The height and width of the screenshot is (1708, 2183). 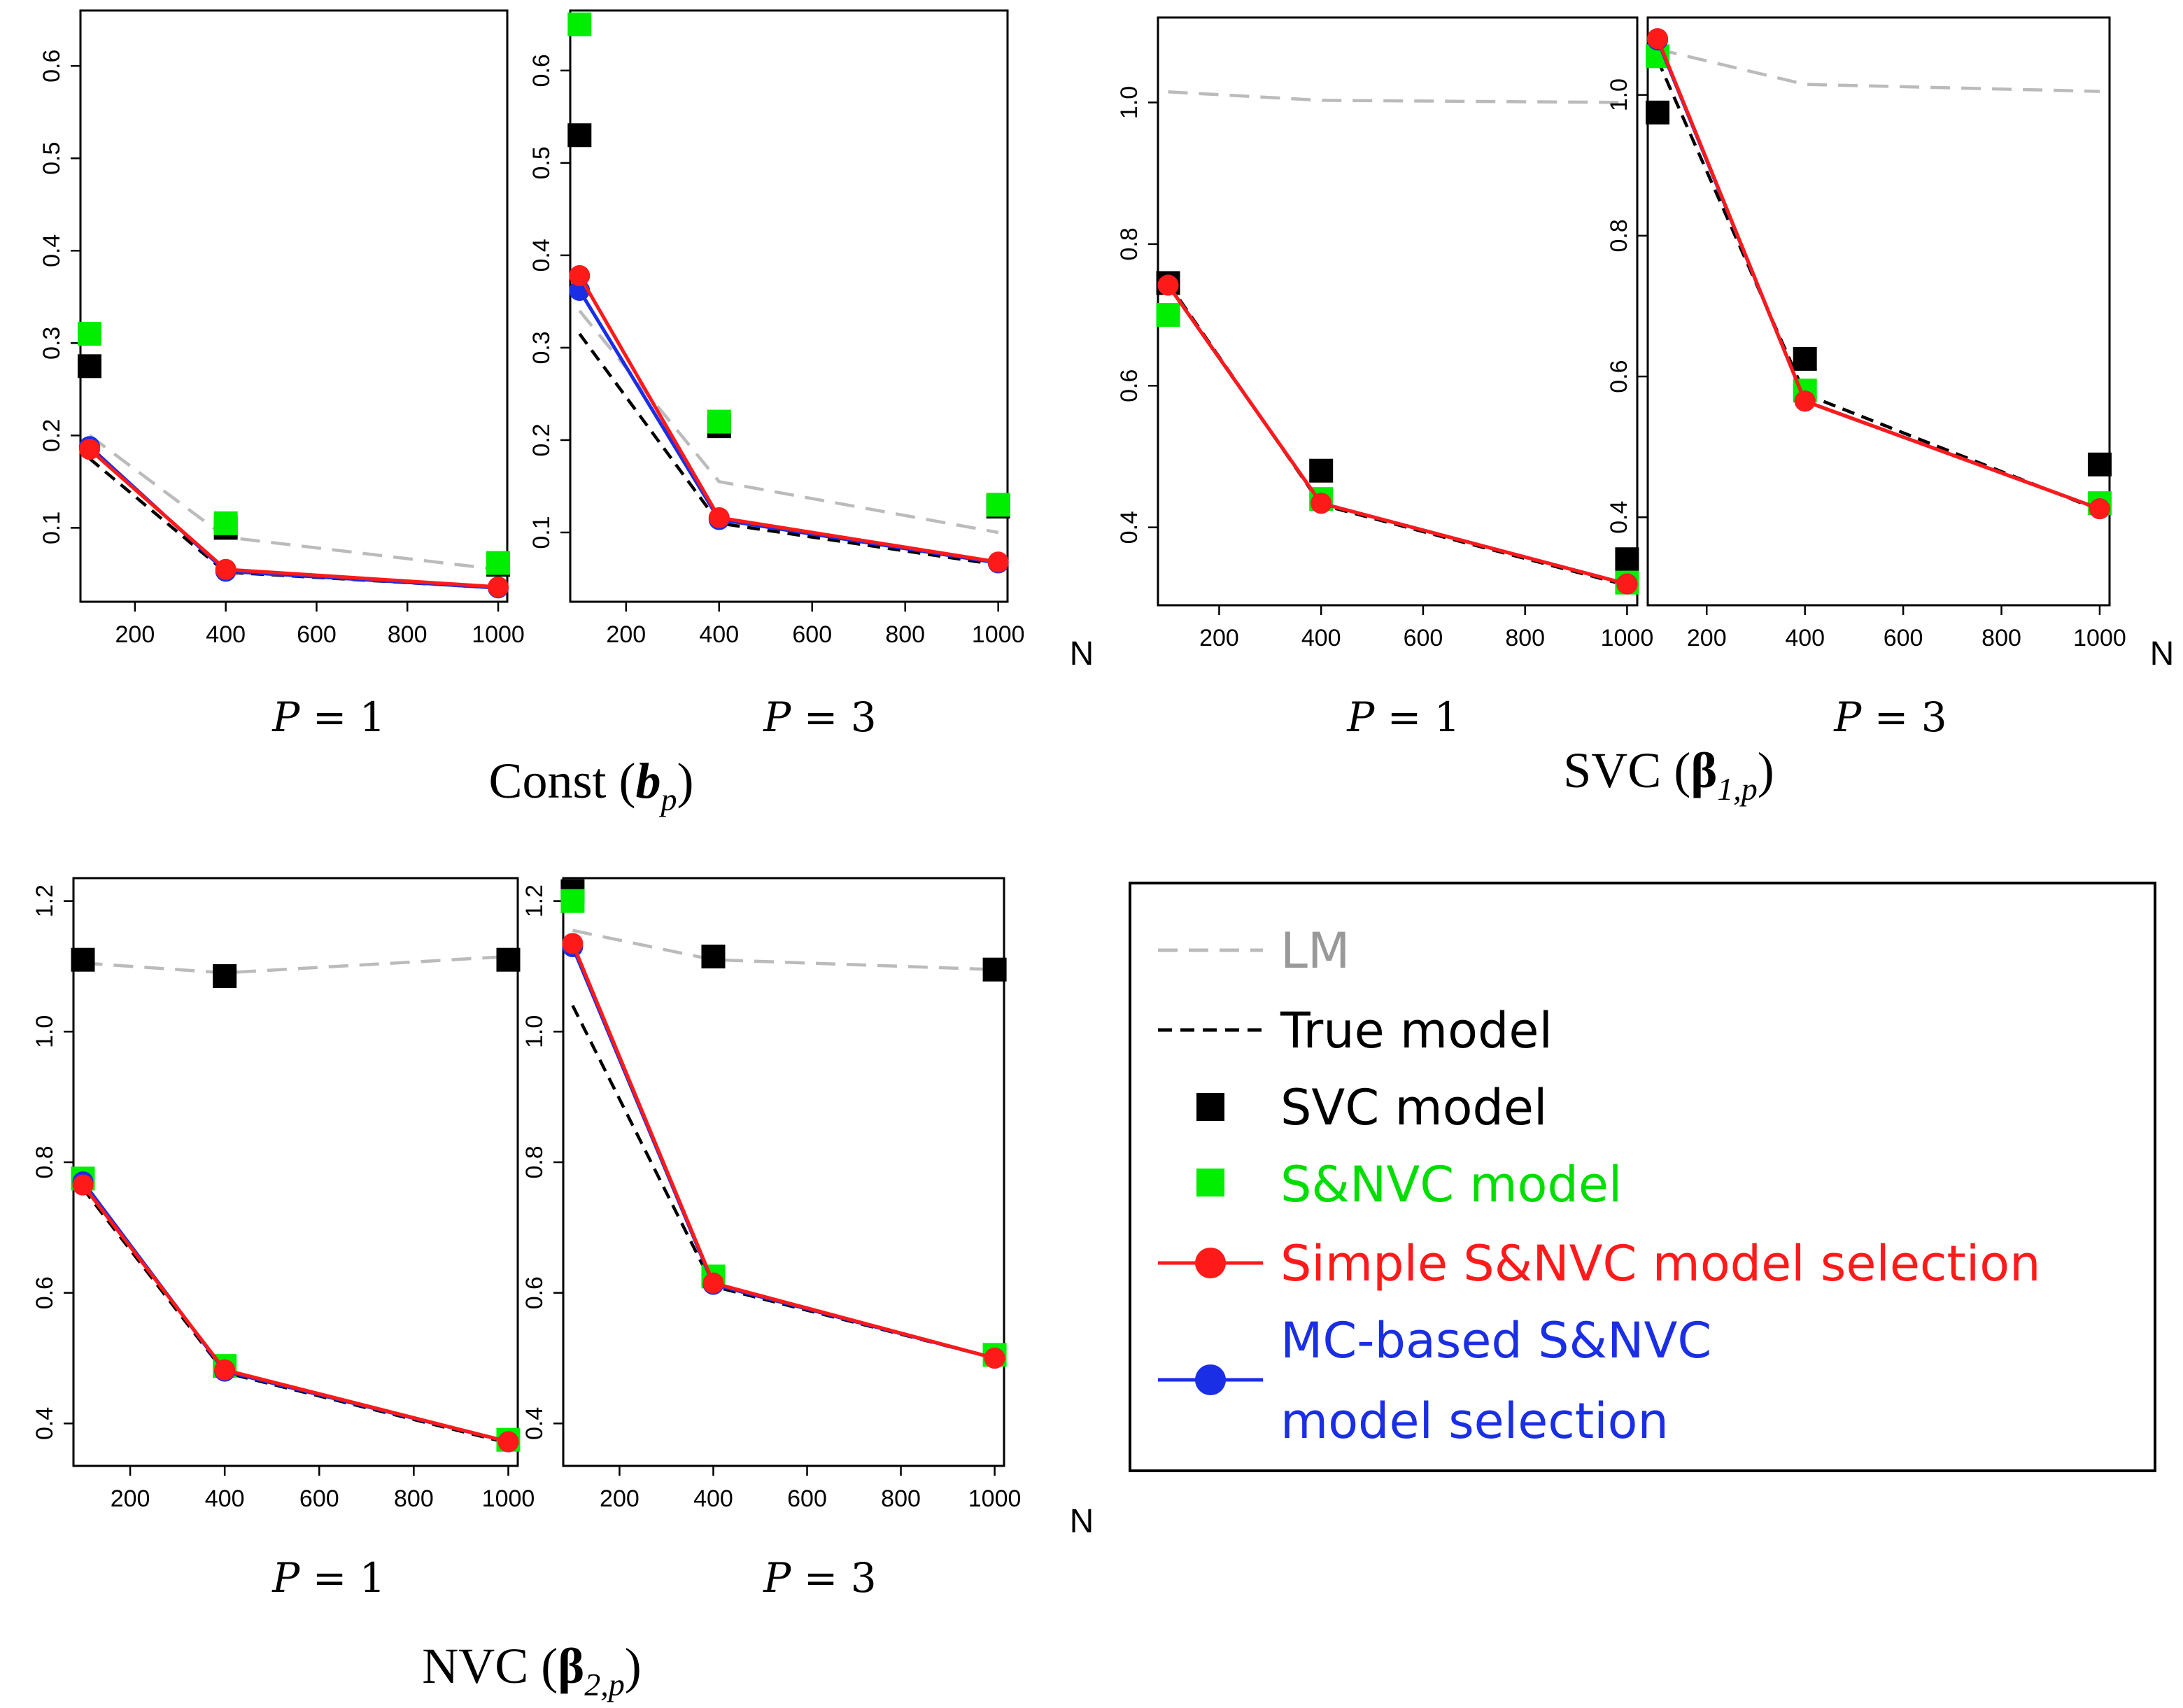 I want to click on panel-const-p-3-xtick-label-800: 800, so click(x=905, y=634).